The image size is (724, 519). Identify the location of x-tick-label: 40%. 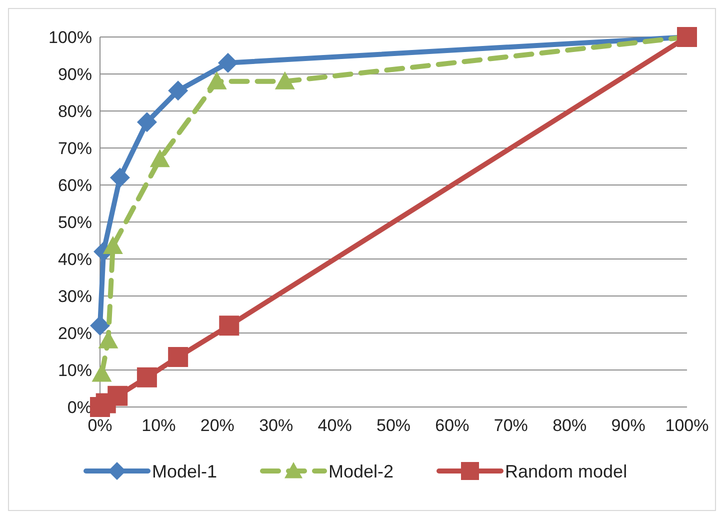
(335, 425).